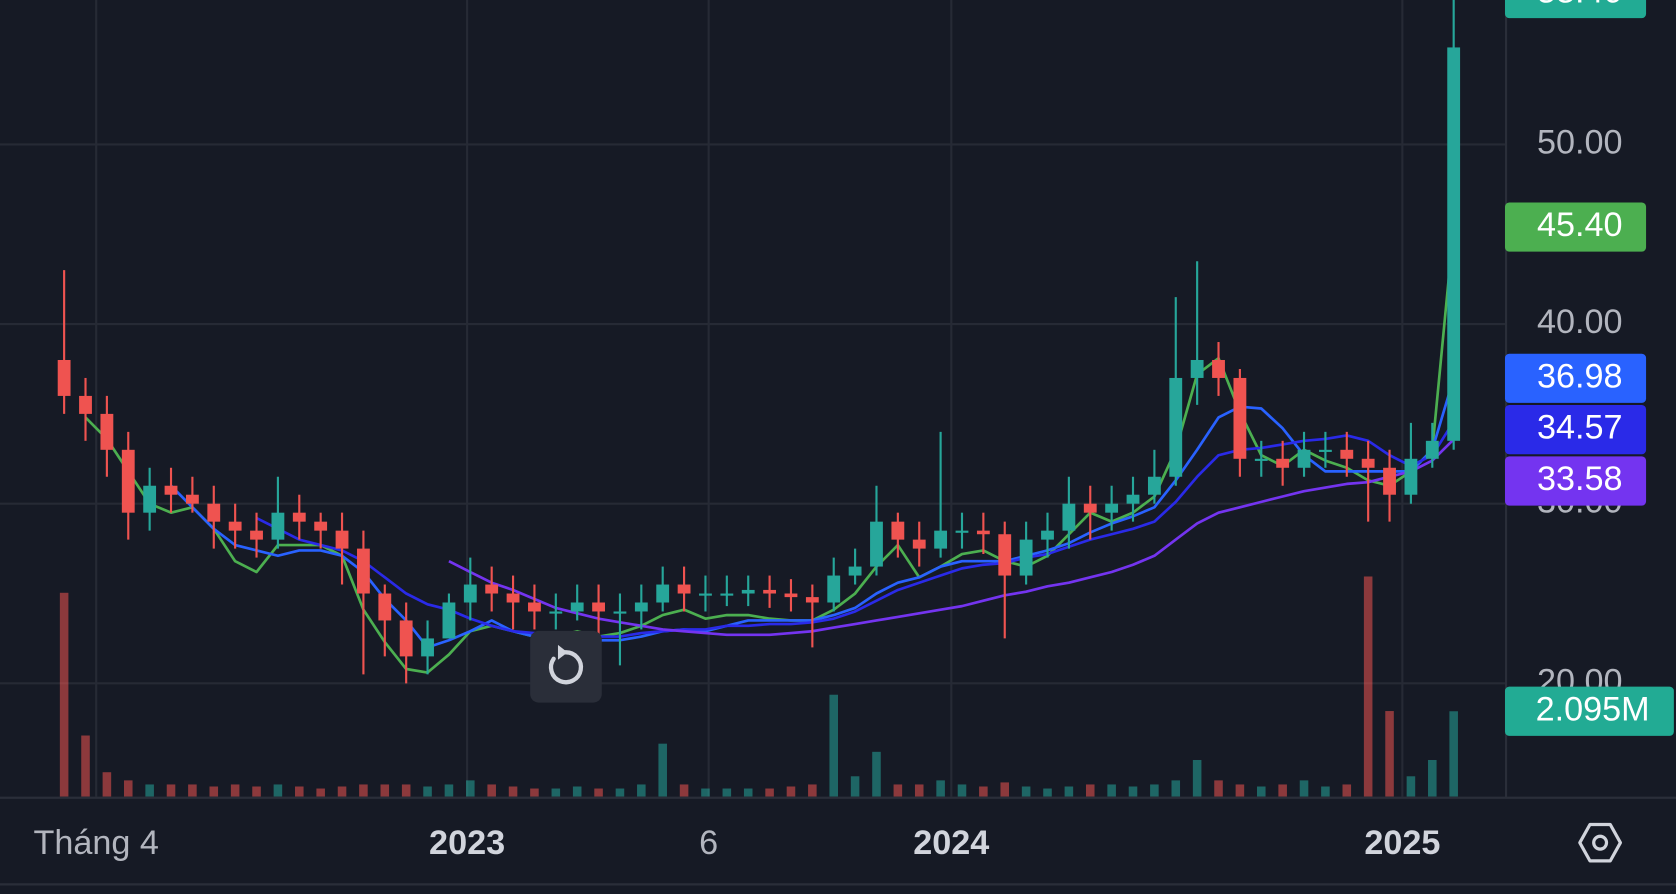  Describe the element at coordinates (708, 843) in the screenshot. I see `x-tick-label: 6` at that location.